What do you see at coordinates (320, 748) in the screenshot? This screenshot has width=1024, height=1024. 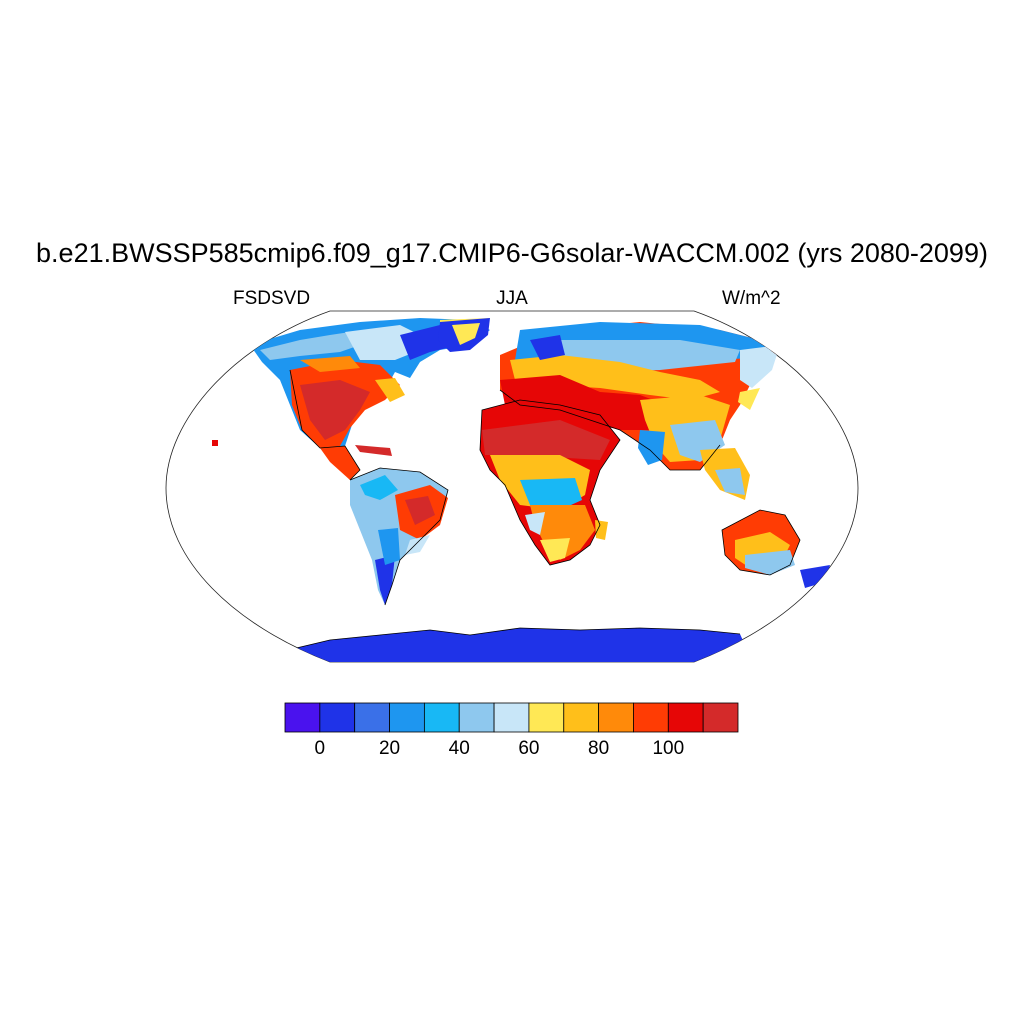 I see `colorbar-tick-label: 0` at bounding box center [320, 748].